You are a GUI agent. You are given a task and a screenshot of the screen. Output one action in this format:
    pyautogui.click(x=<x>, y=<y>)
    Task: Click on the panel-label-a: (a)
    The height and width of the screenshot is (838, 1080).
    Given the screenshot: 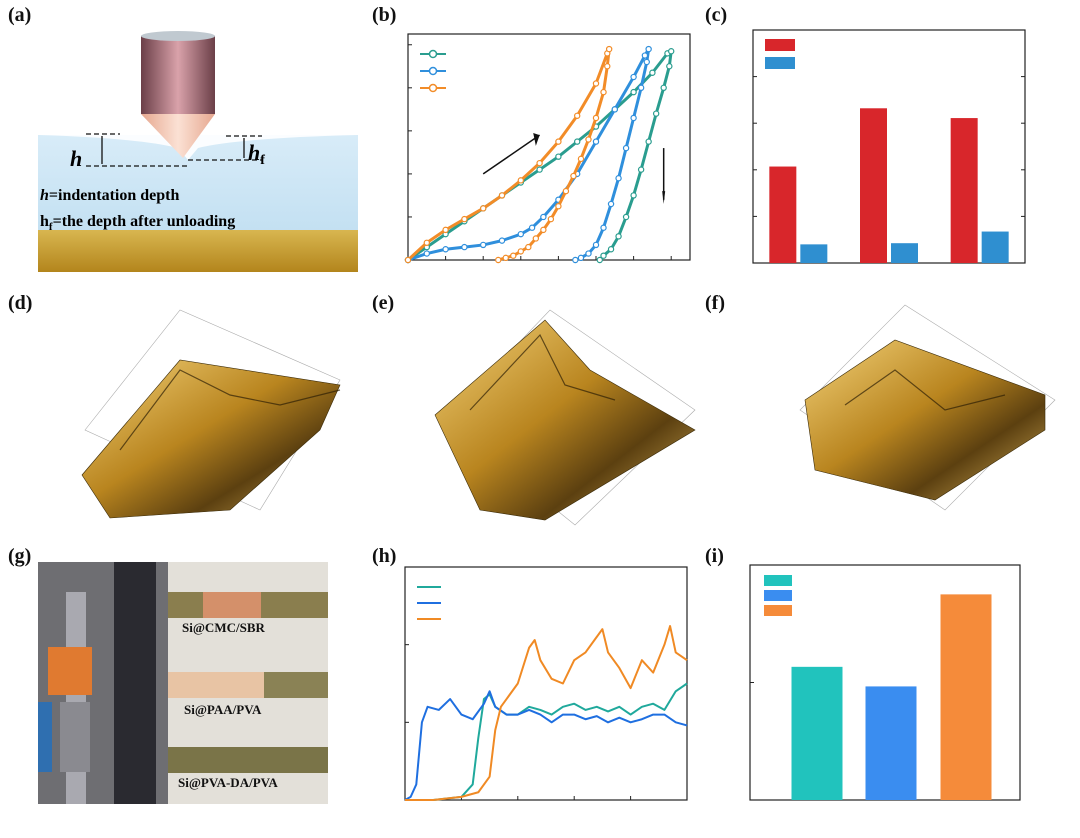 What is the action you would take?
    pyautogui.click(x=20, y=15)
    